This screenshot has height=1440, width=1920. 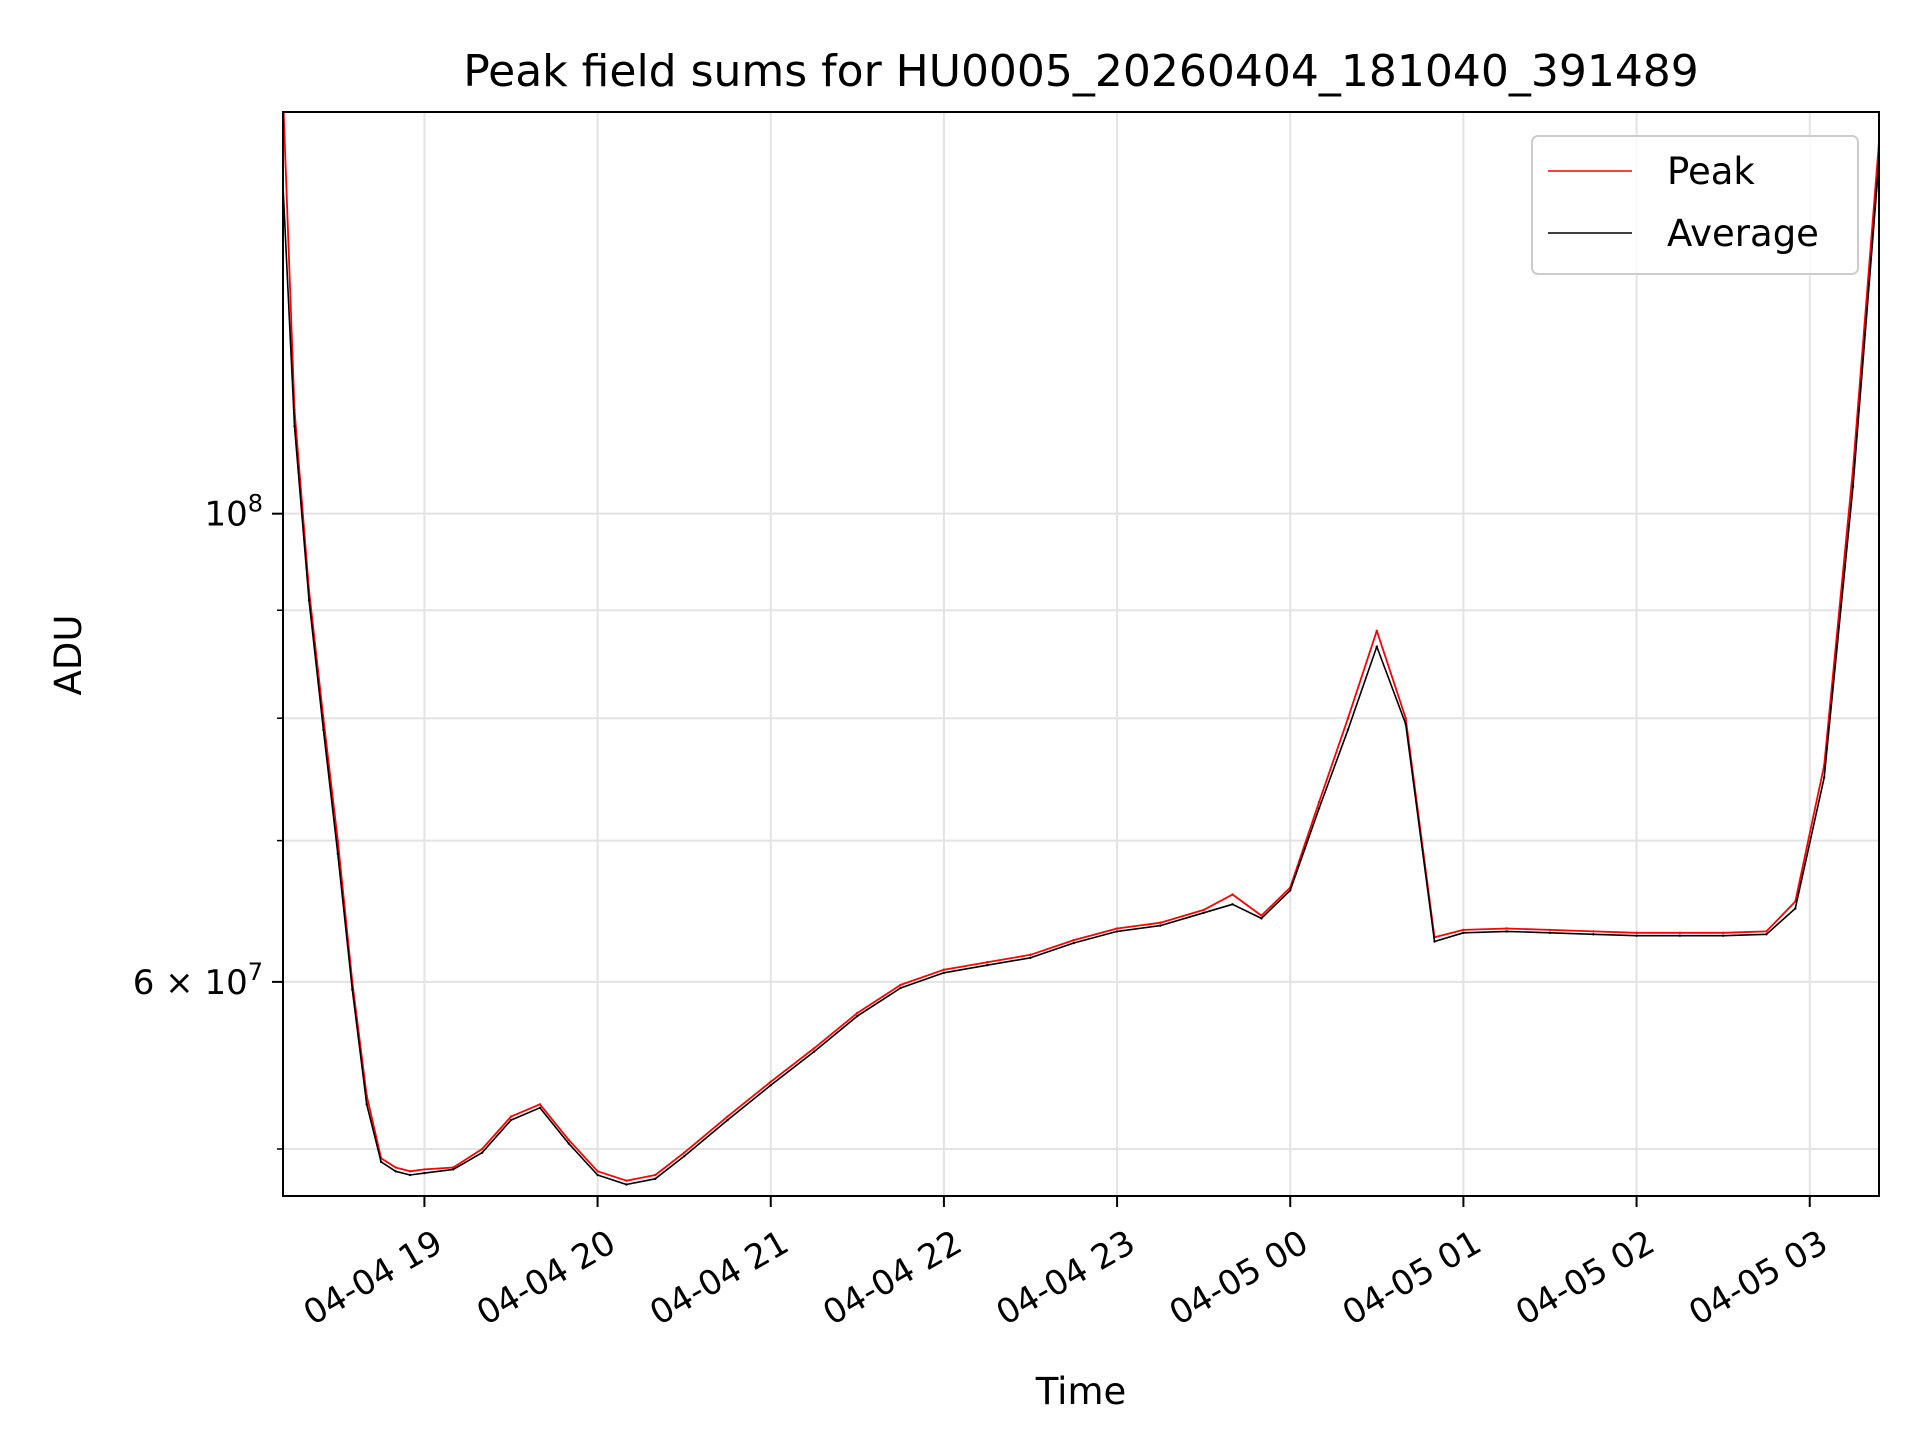 I want to click on y-tick-label: 6 × 10⁷, so click(x=198, y=980).